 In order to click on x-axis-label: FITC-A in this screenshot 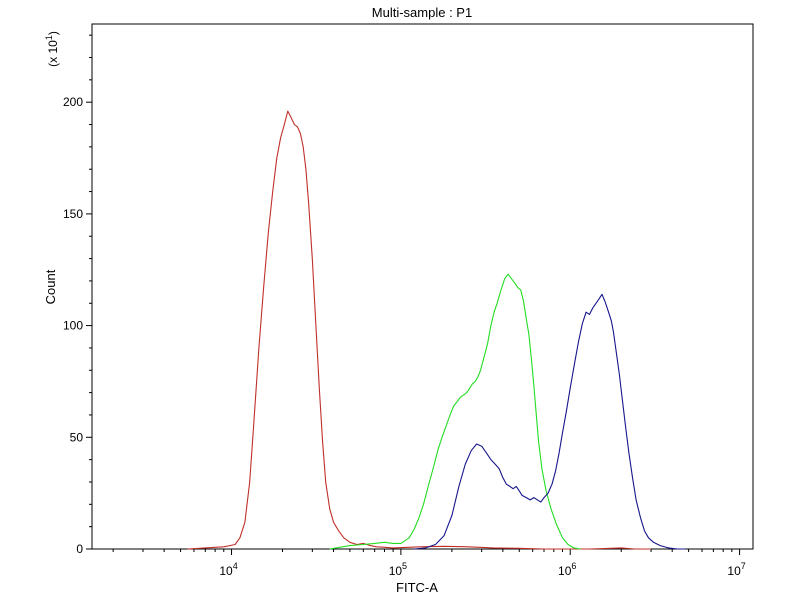, I will do `click(417, 587)`.